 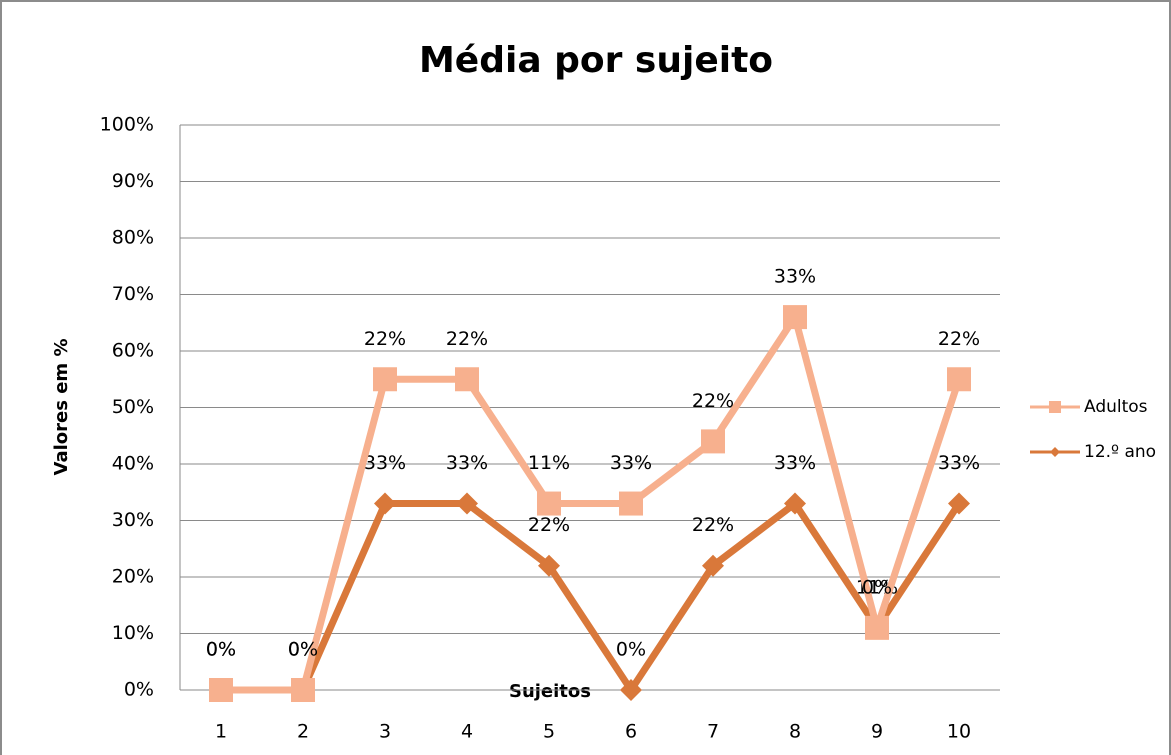 I want to click on x-tick-label: 5, so click(x=549, y=732).